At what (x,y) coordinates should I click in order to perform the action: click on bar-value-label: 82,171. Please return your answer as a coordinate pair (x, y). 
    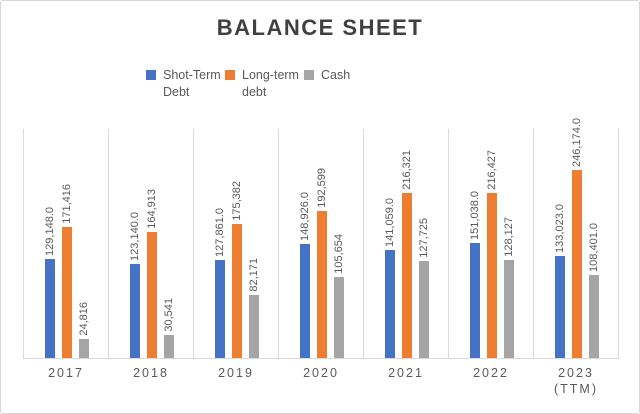
    Looking at the image, I should click on (254, 275).